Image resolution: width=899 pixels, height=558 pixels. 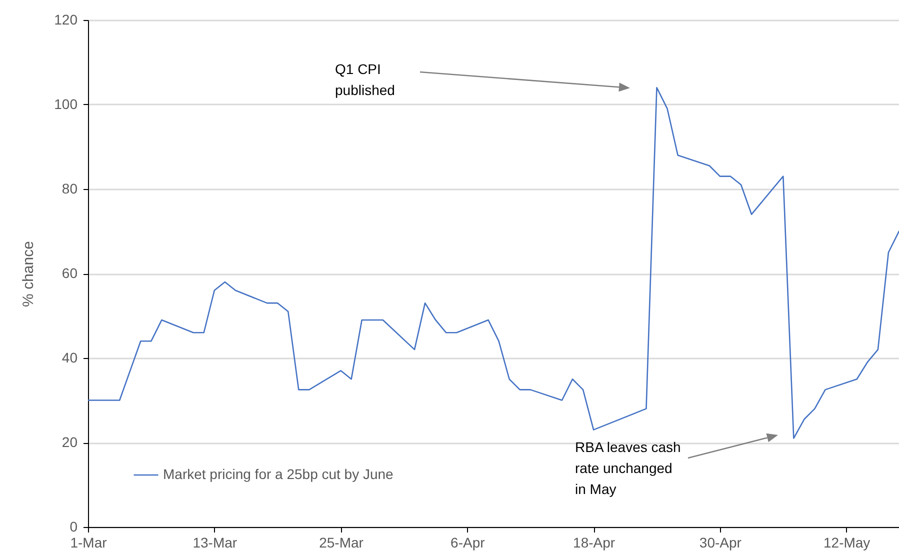 What do you see at coordinates (70, 188) in the screenshot?
I see `y-tick-label: 80` at bounding box center [70, 188].